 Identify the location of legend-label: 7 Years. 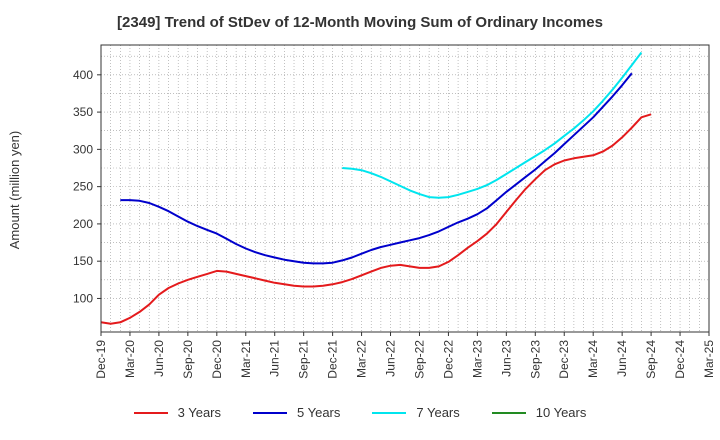
(438, 412).